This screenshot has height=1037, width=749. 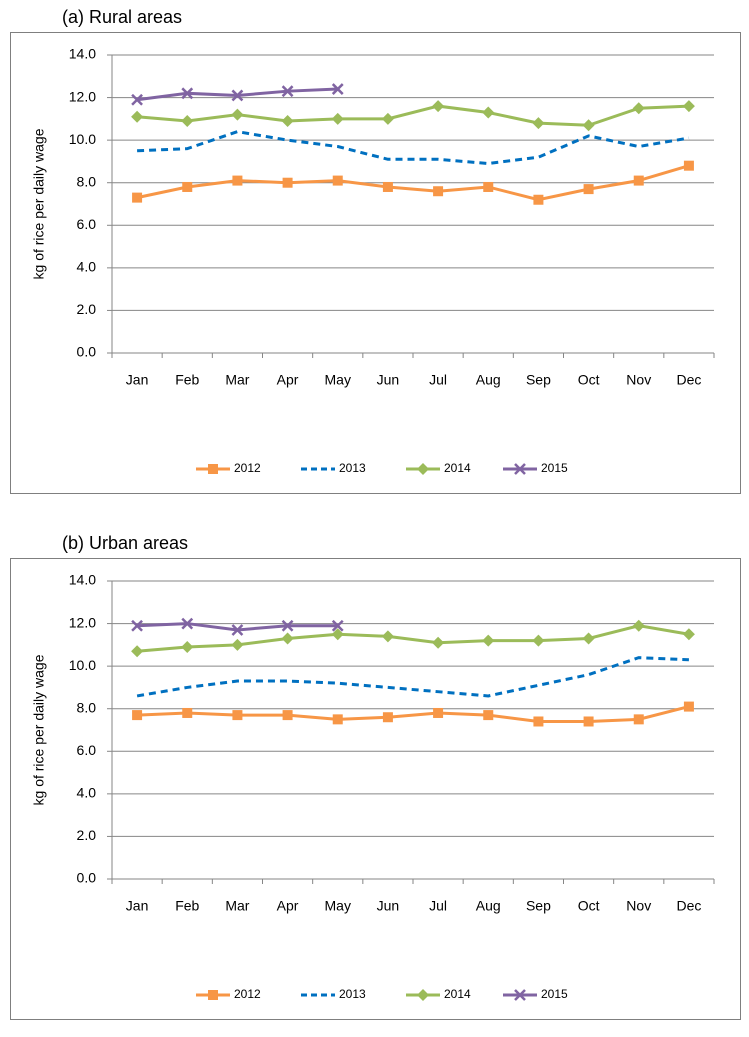 What do you see at coordinates (125, 543) in the screenshot?
I see `chart-title: (b) Urban areas` at bounding box center [125, 543].